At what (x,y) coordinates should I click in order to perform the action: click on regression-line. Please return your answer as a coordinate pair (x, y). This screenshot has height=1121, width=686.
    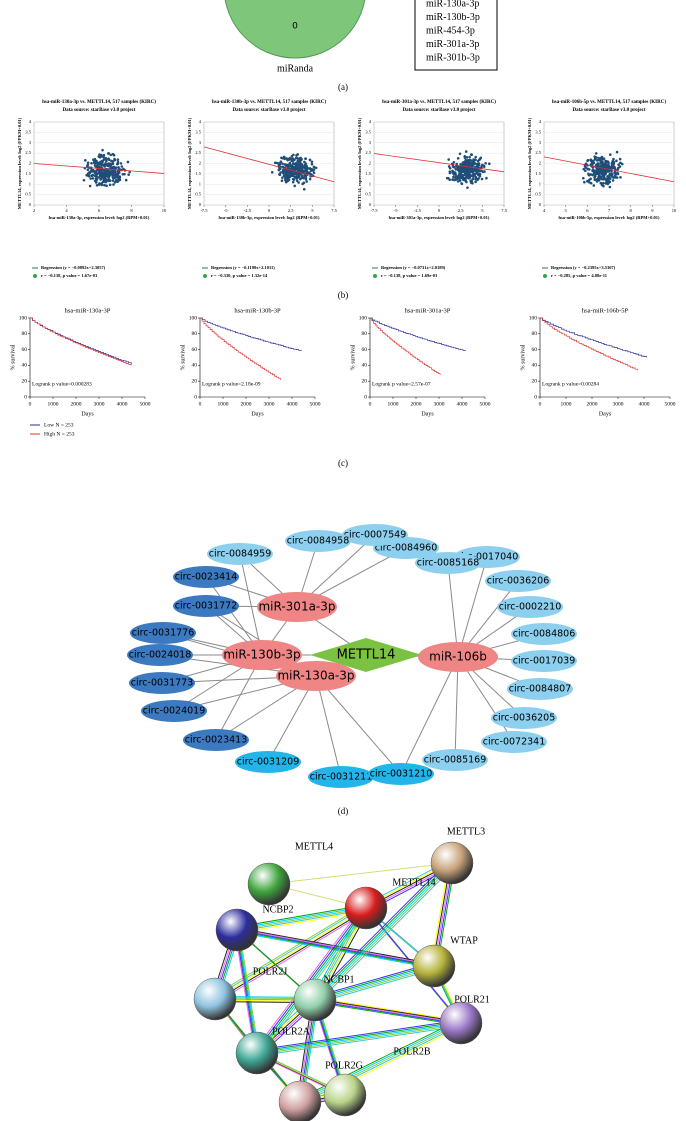
    Looking at the image, I should click on (609, 169).